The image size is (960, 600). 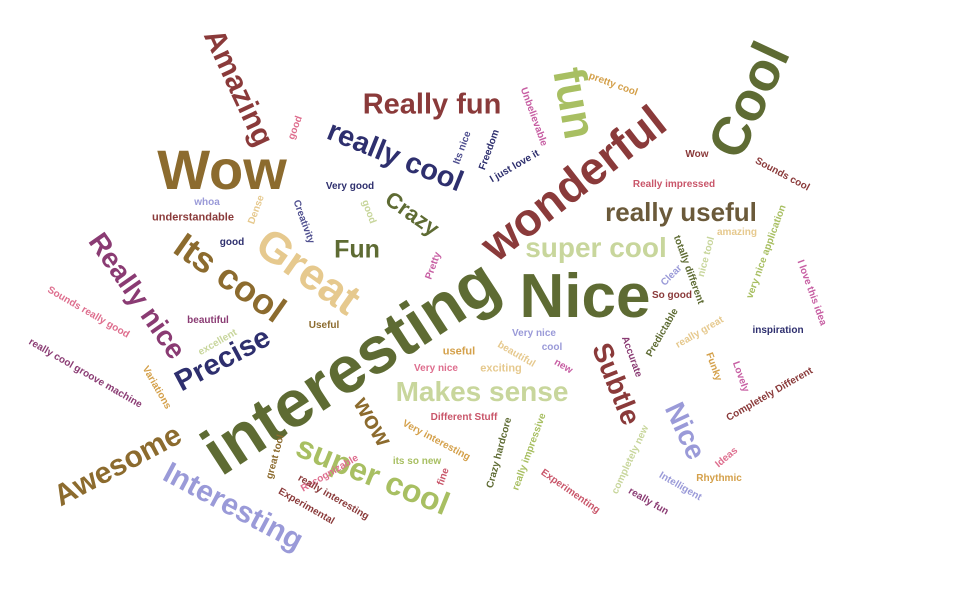 What do you see at coordinates (662, 332) in the screenshot?
I see `word-predictable: Predictable` at bounding box center [662, 332].